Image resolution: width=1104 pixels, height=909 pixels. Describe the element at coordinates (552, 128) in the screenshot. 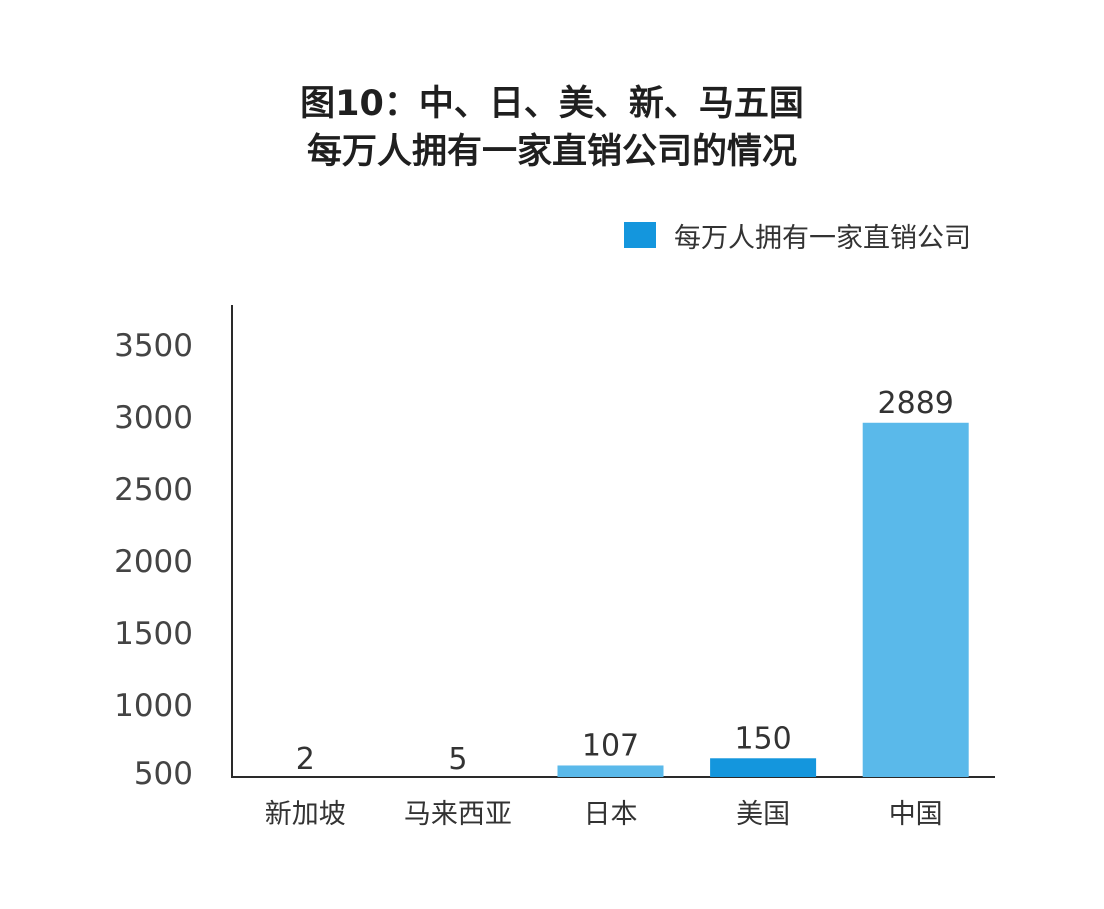

I see `chart-title: 图10：中、日、美、新、马五国 每万人拥有一家直销公司的情况` at that location.